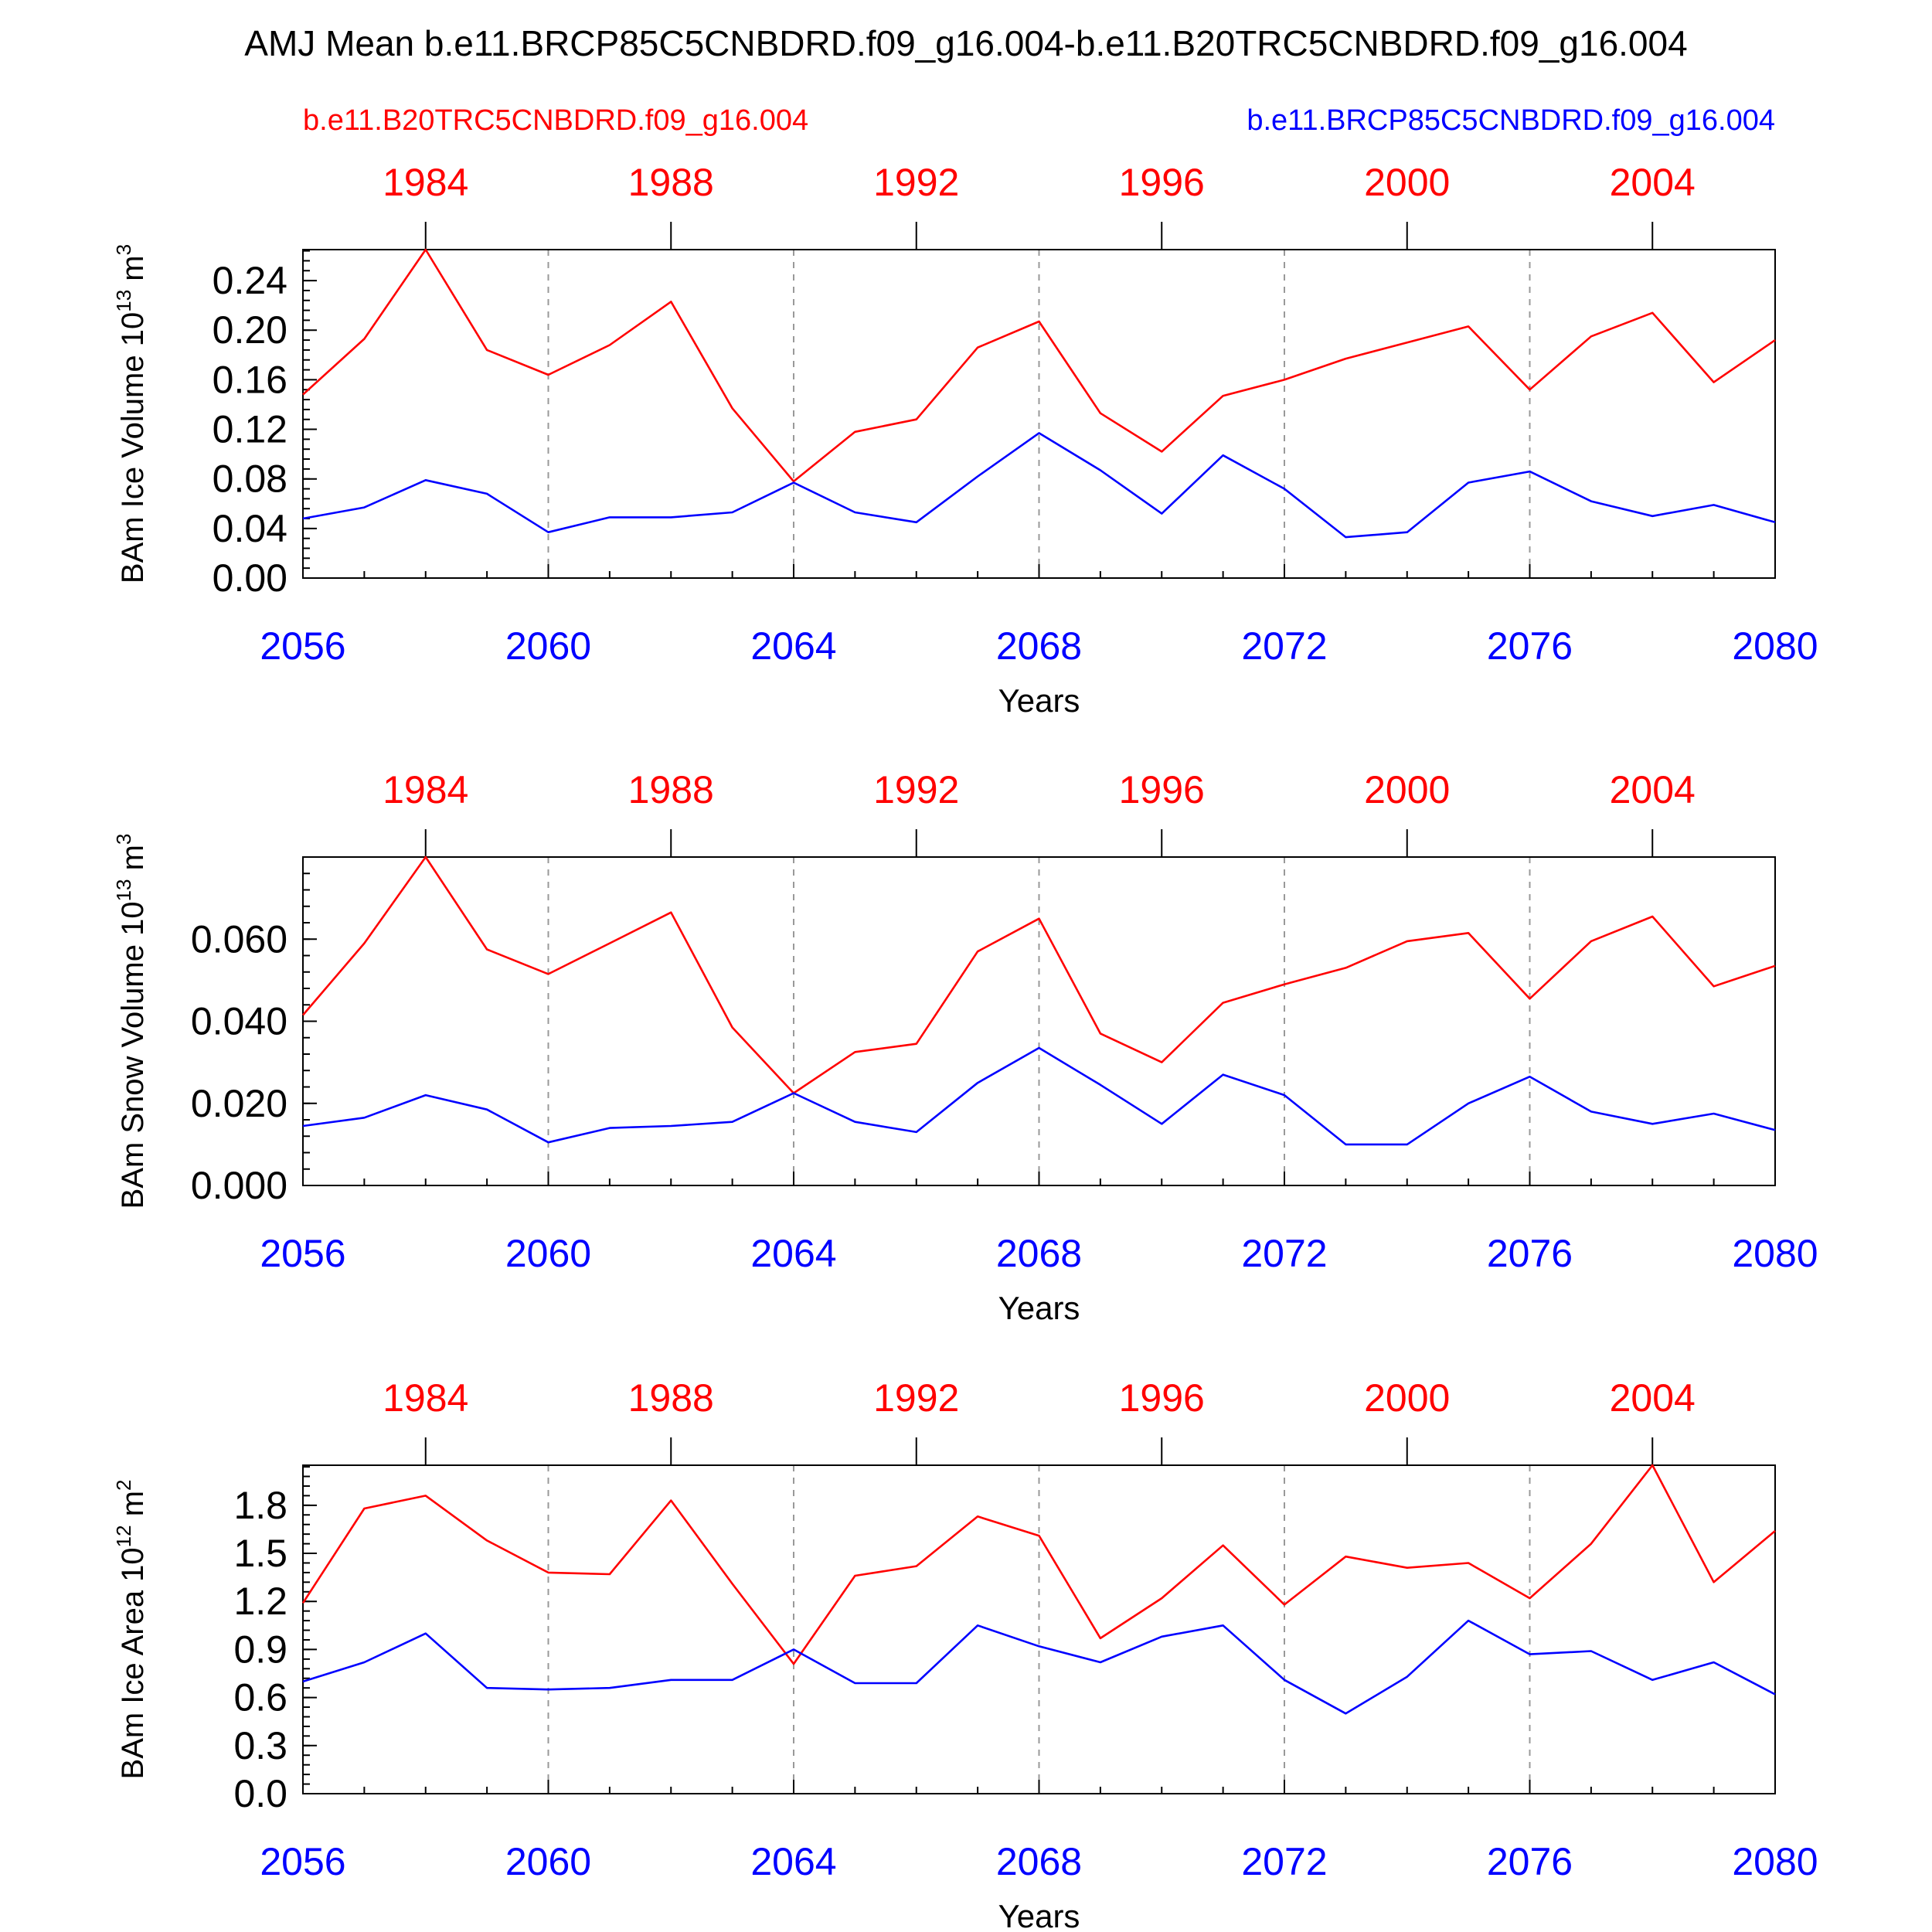 This screenshot has width=1932, height=1932. I want to click on y-tick-label: 0.000, so click(239, 1185).